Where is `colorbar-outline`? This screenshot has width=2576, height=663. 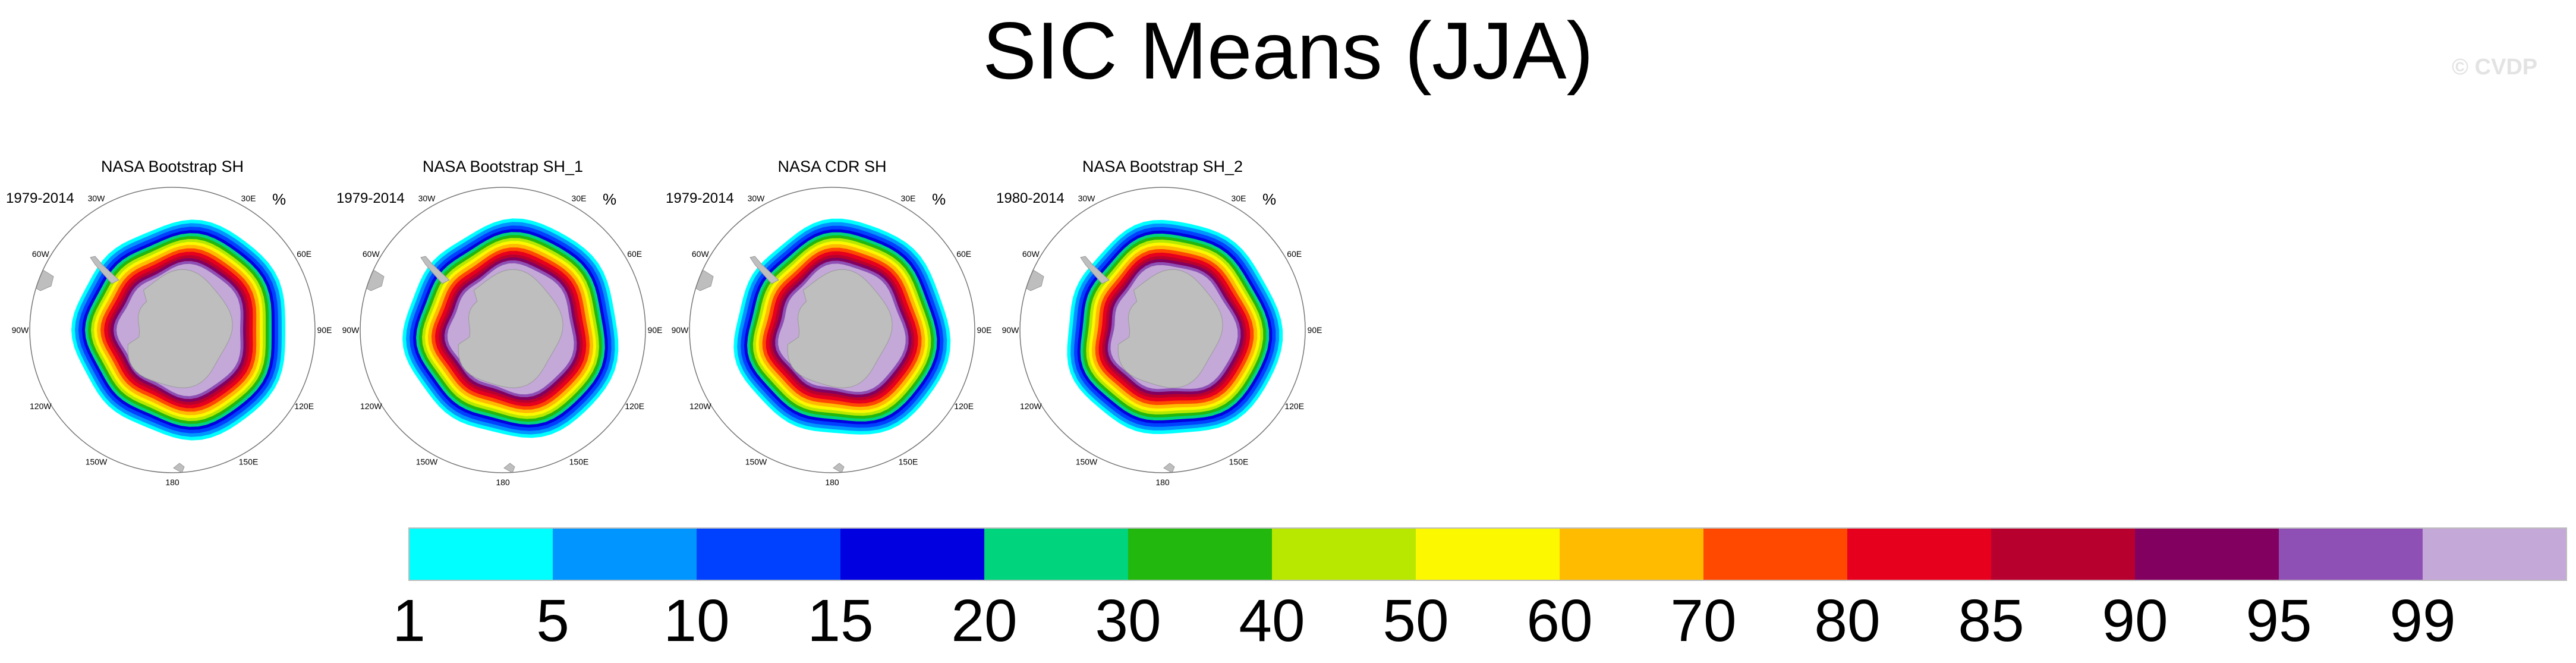 colorbar-outline is located at coordinates (1487, 554).